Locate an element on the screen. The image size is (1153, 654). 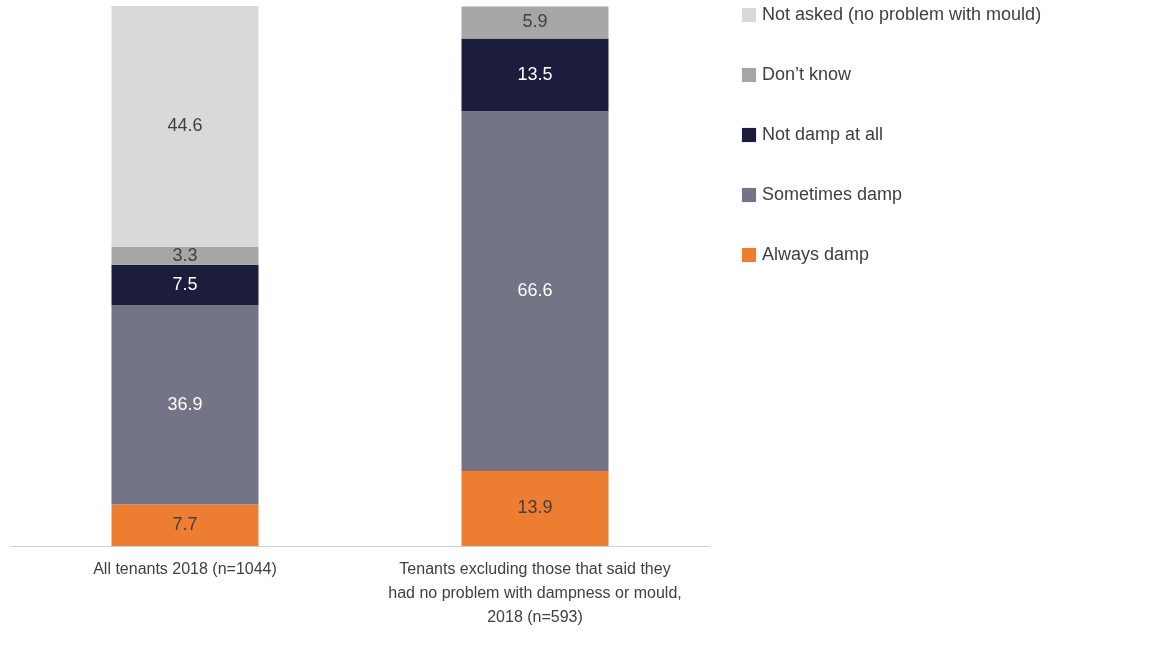
data-label: 7.7 is located at coordinates (185, 524).